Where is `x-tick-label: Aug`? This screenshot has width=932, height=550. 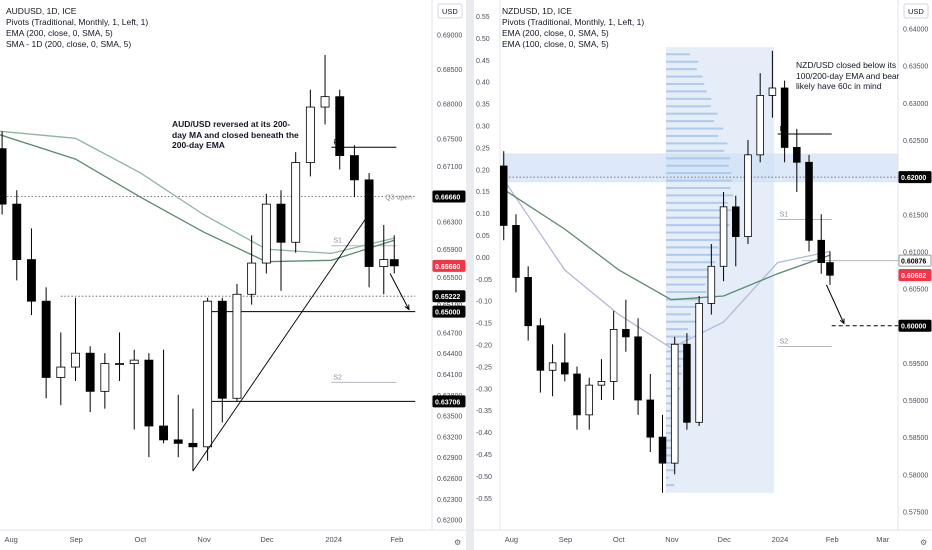
x-tick-label: Aug is located at coordinates (10, 539).